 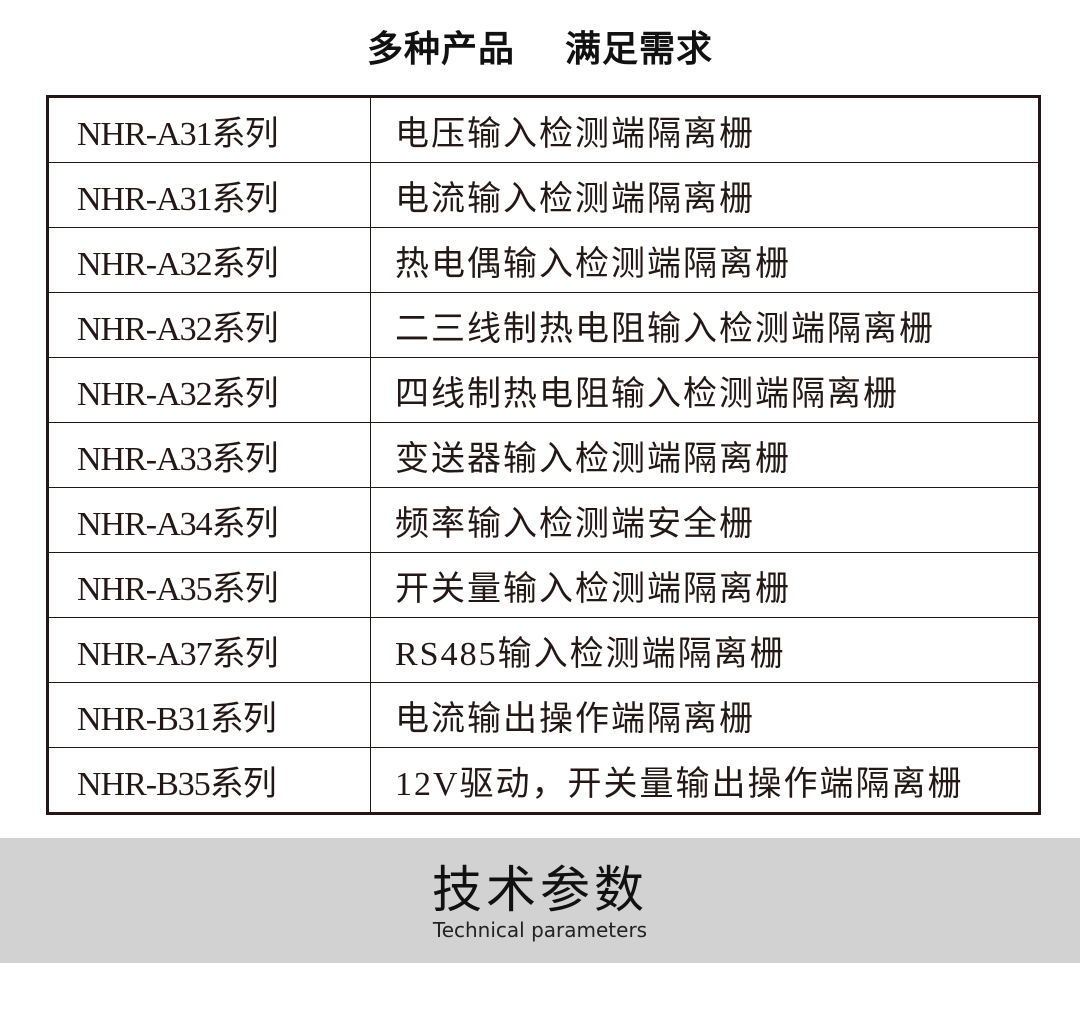 What do you see at coordinates (705, 780) in the screenshot?
I see `description-cell: 12V驱动，开关量输出操作端隔离栅` at bounding box center [705, 780].